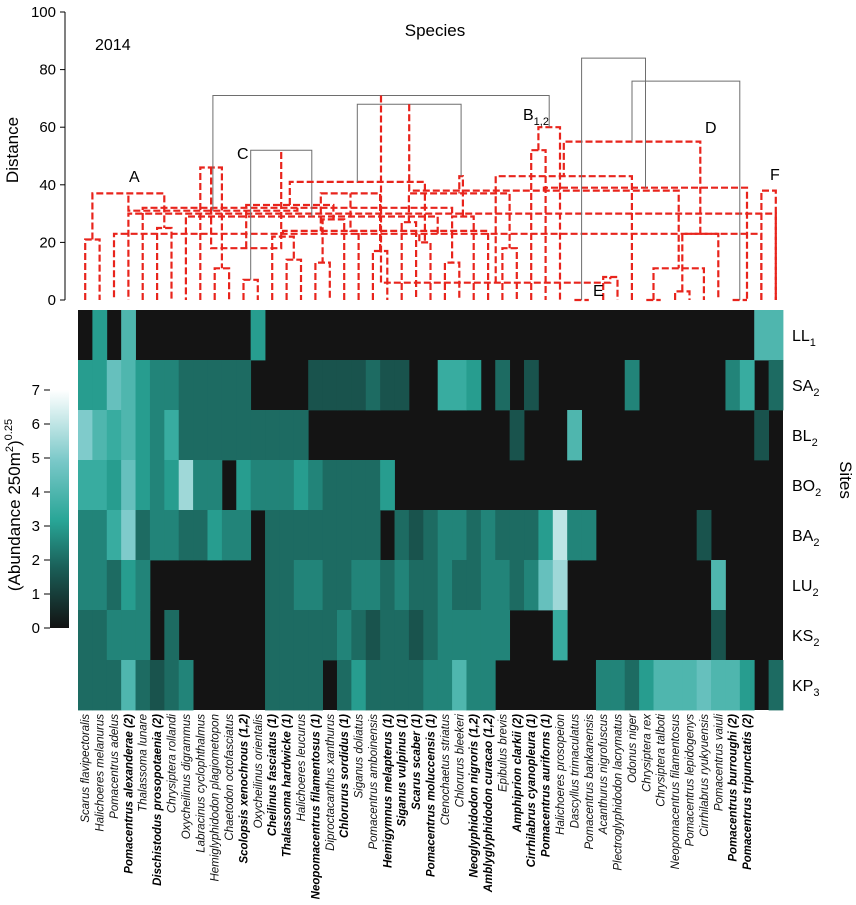 The width and height of the screenshot is (856, 905). What do you see at coordinates (775, 175) in the screenshot?
I see `clade-label-f: F` at bounding box center [775, 175].